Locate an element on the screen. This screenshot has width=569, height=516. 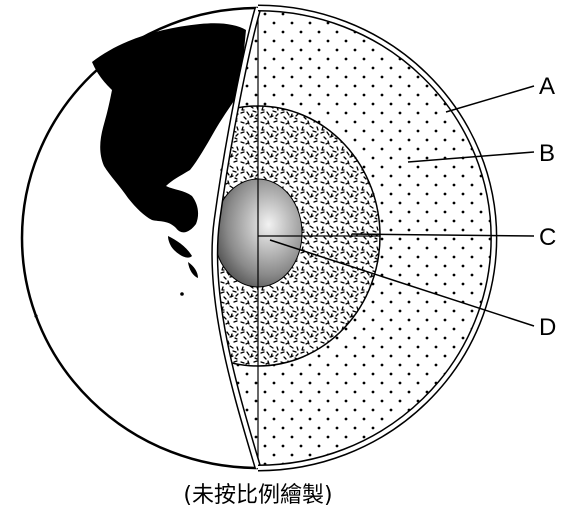
label-c: C is located at coordinates (547, 237).